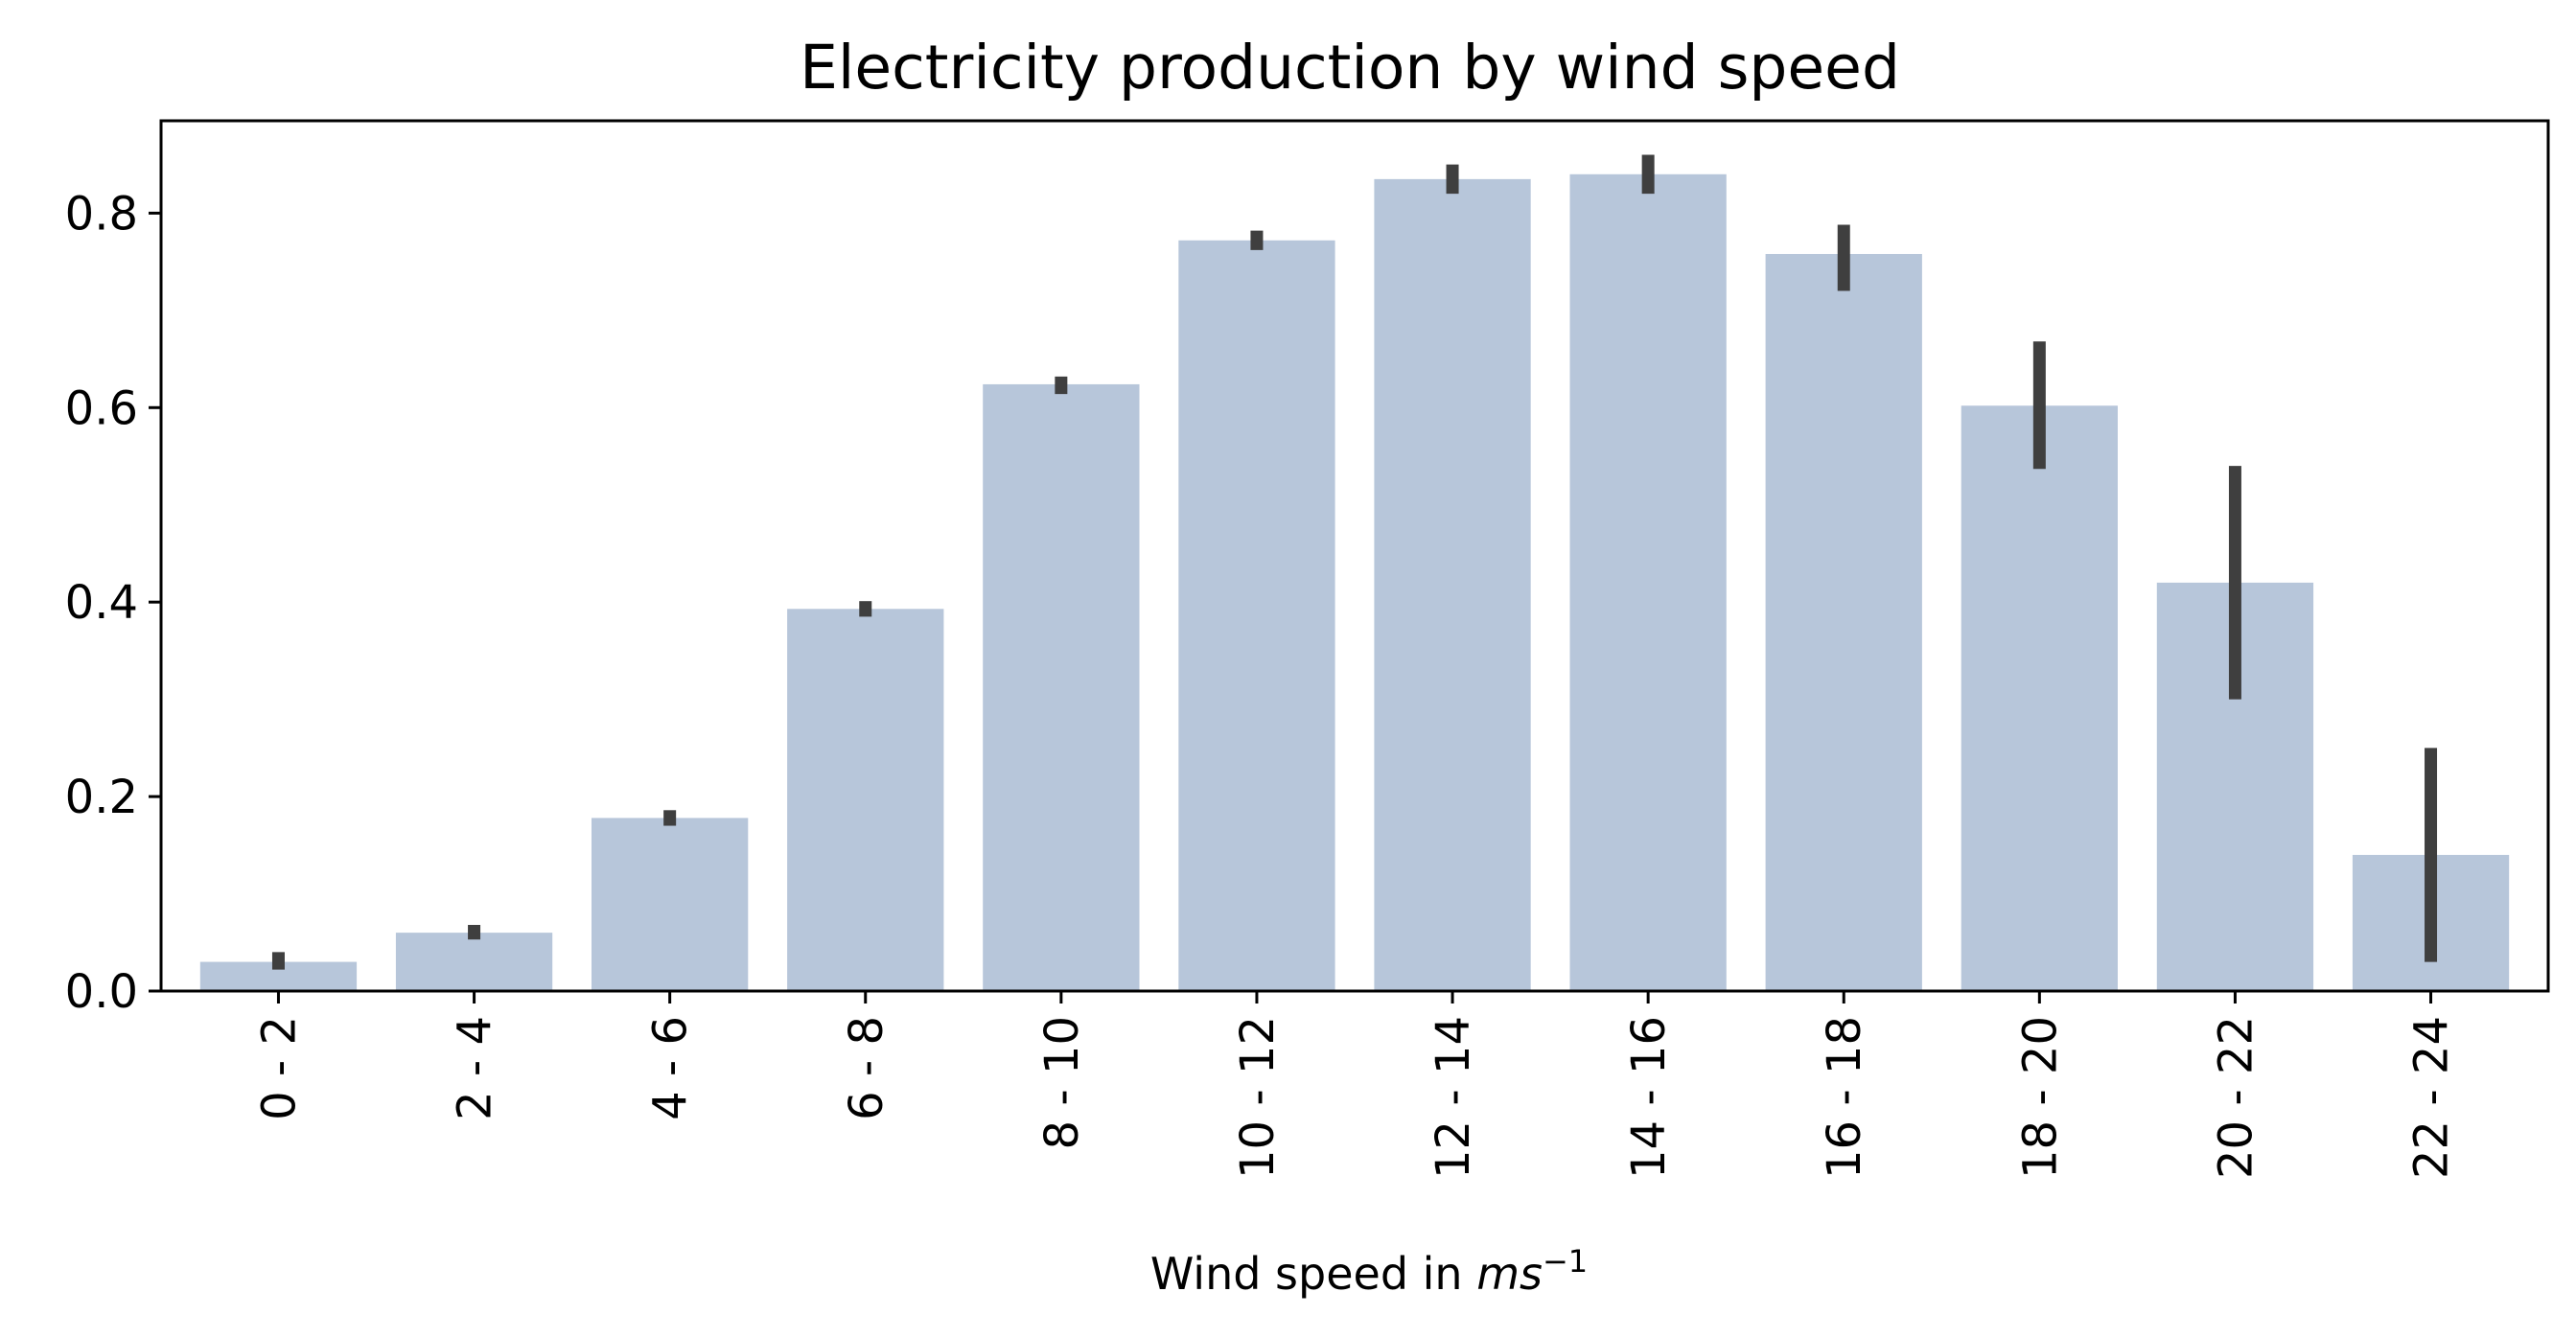  What do you see at coordinates (279, 1068) in the screenshot?
I see `x-tick-label: 0 - 2` at bounding box center [279, 1068].